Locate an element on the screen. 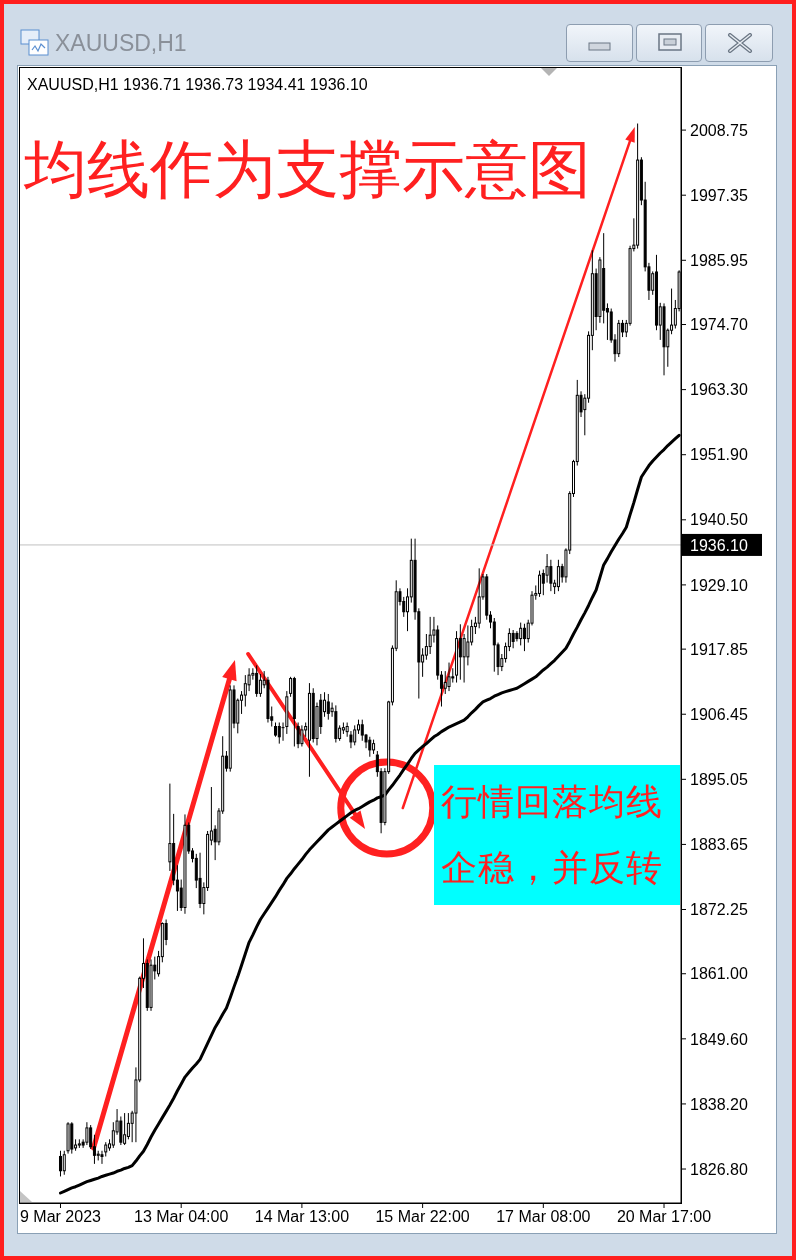 This screenshot has height=1260, width=796. x-tick-label: 9 Mar 2023 is located at coordinates (61, 1216).